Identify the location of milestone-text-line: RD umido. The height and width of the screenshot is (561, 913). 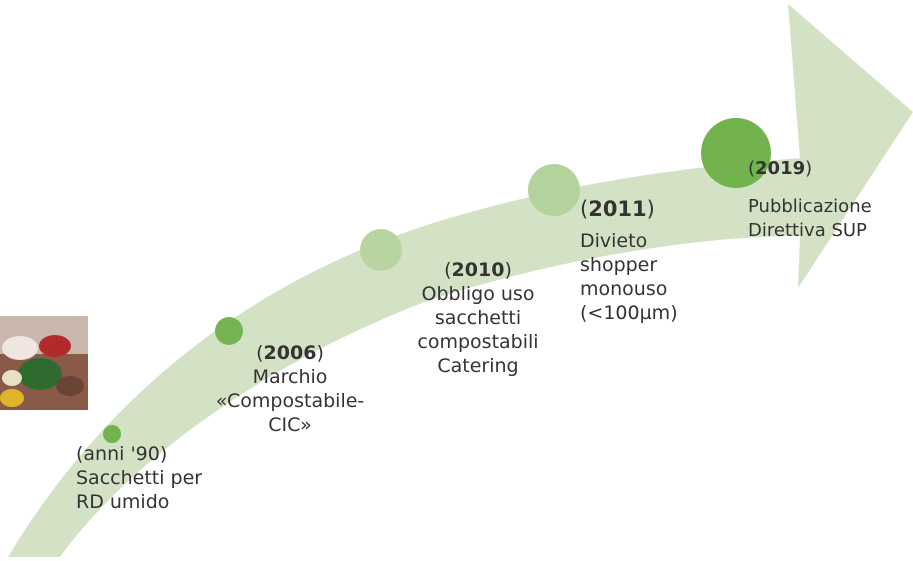
(123, 502).